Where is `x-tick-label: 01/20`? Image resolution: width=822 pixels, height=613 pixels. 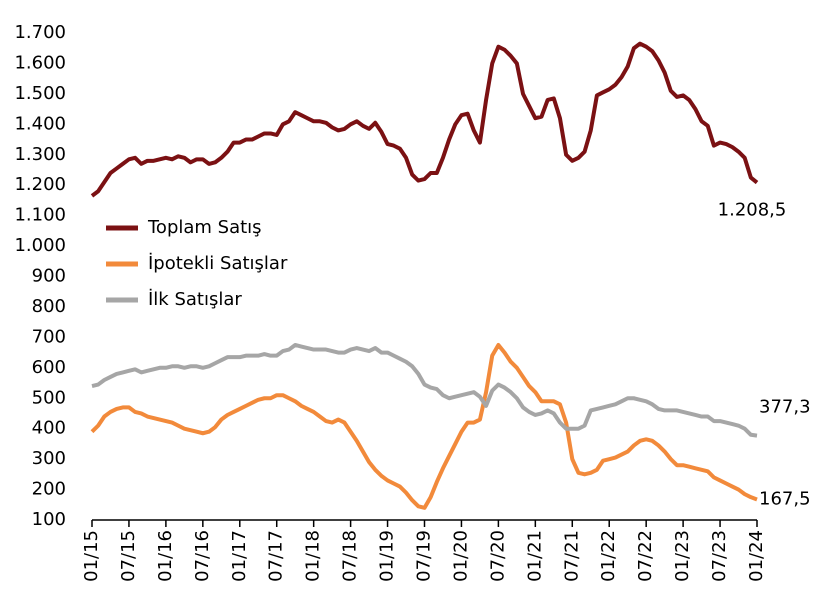 x-tick-label: 01/20 is located at coordinates (460, 556).